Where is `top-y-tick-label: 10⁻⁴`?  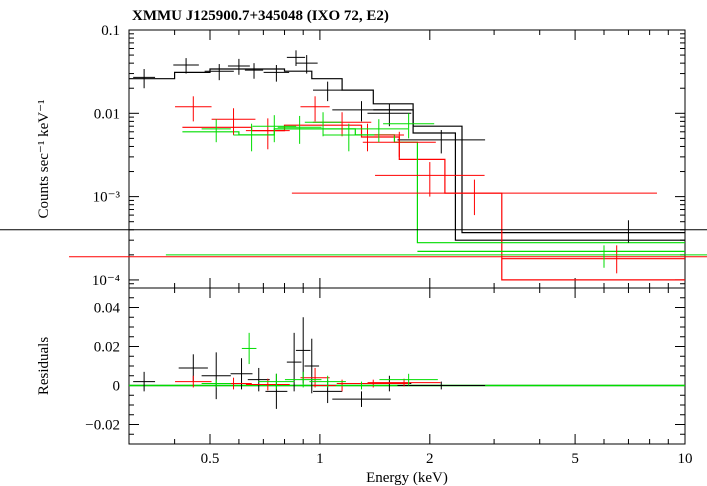
top-y-tick-label: 10⁻⁴ is located at coordinates (106, 281).